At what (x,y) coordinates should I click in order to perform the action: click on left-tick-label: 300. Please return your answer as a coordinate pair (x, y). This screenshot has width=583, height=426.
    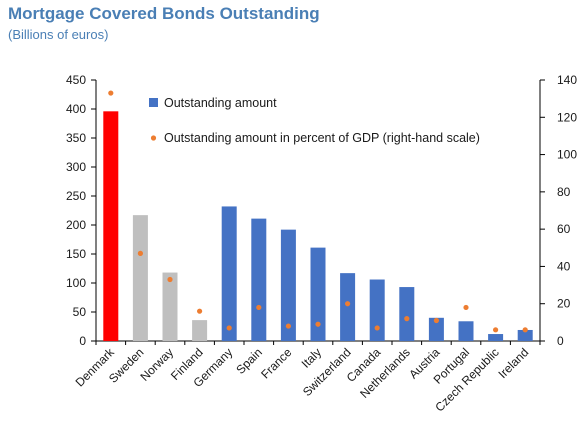
    Looking at the image, I should click on (76, 167).